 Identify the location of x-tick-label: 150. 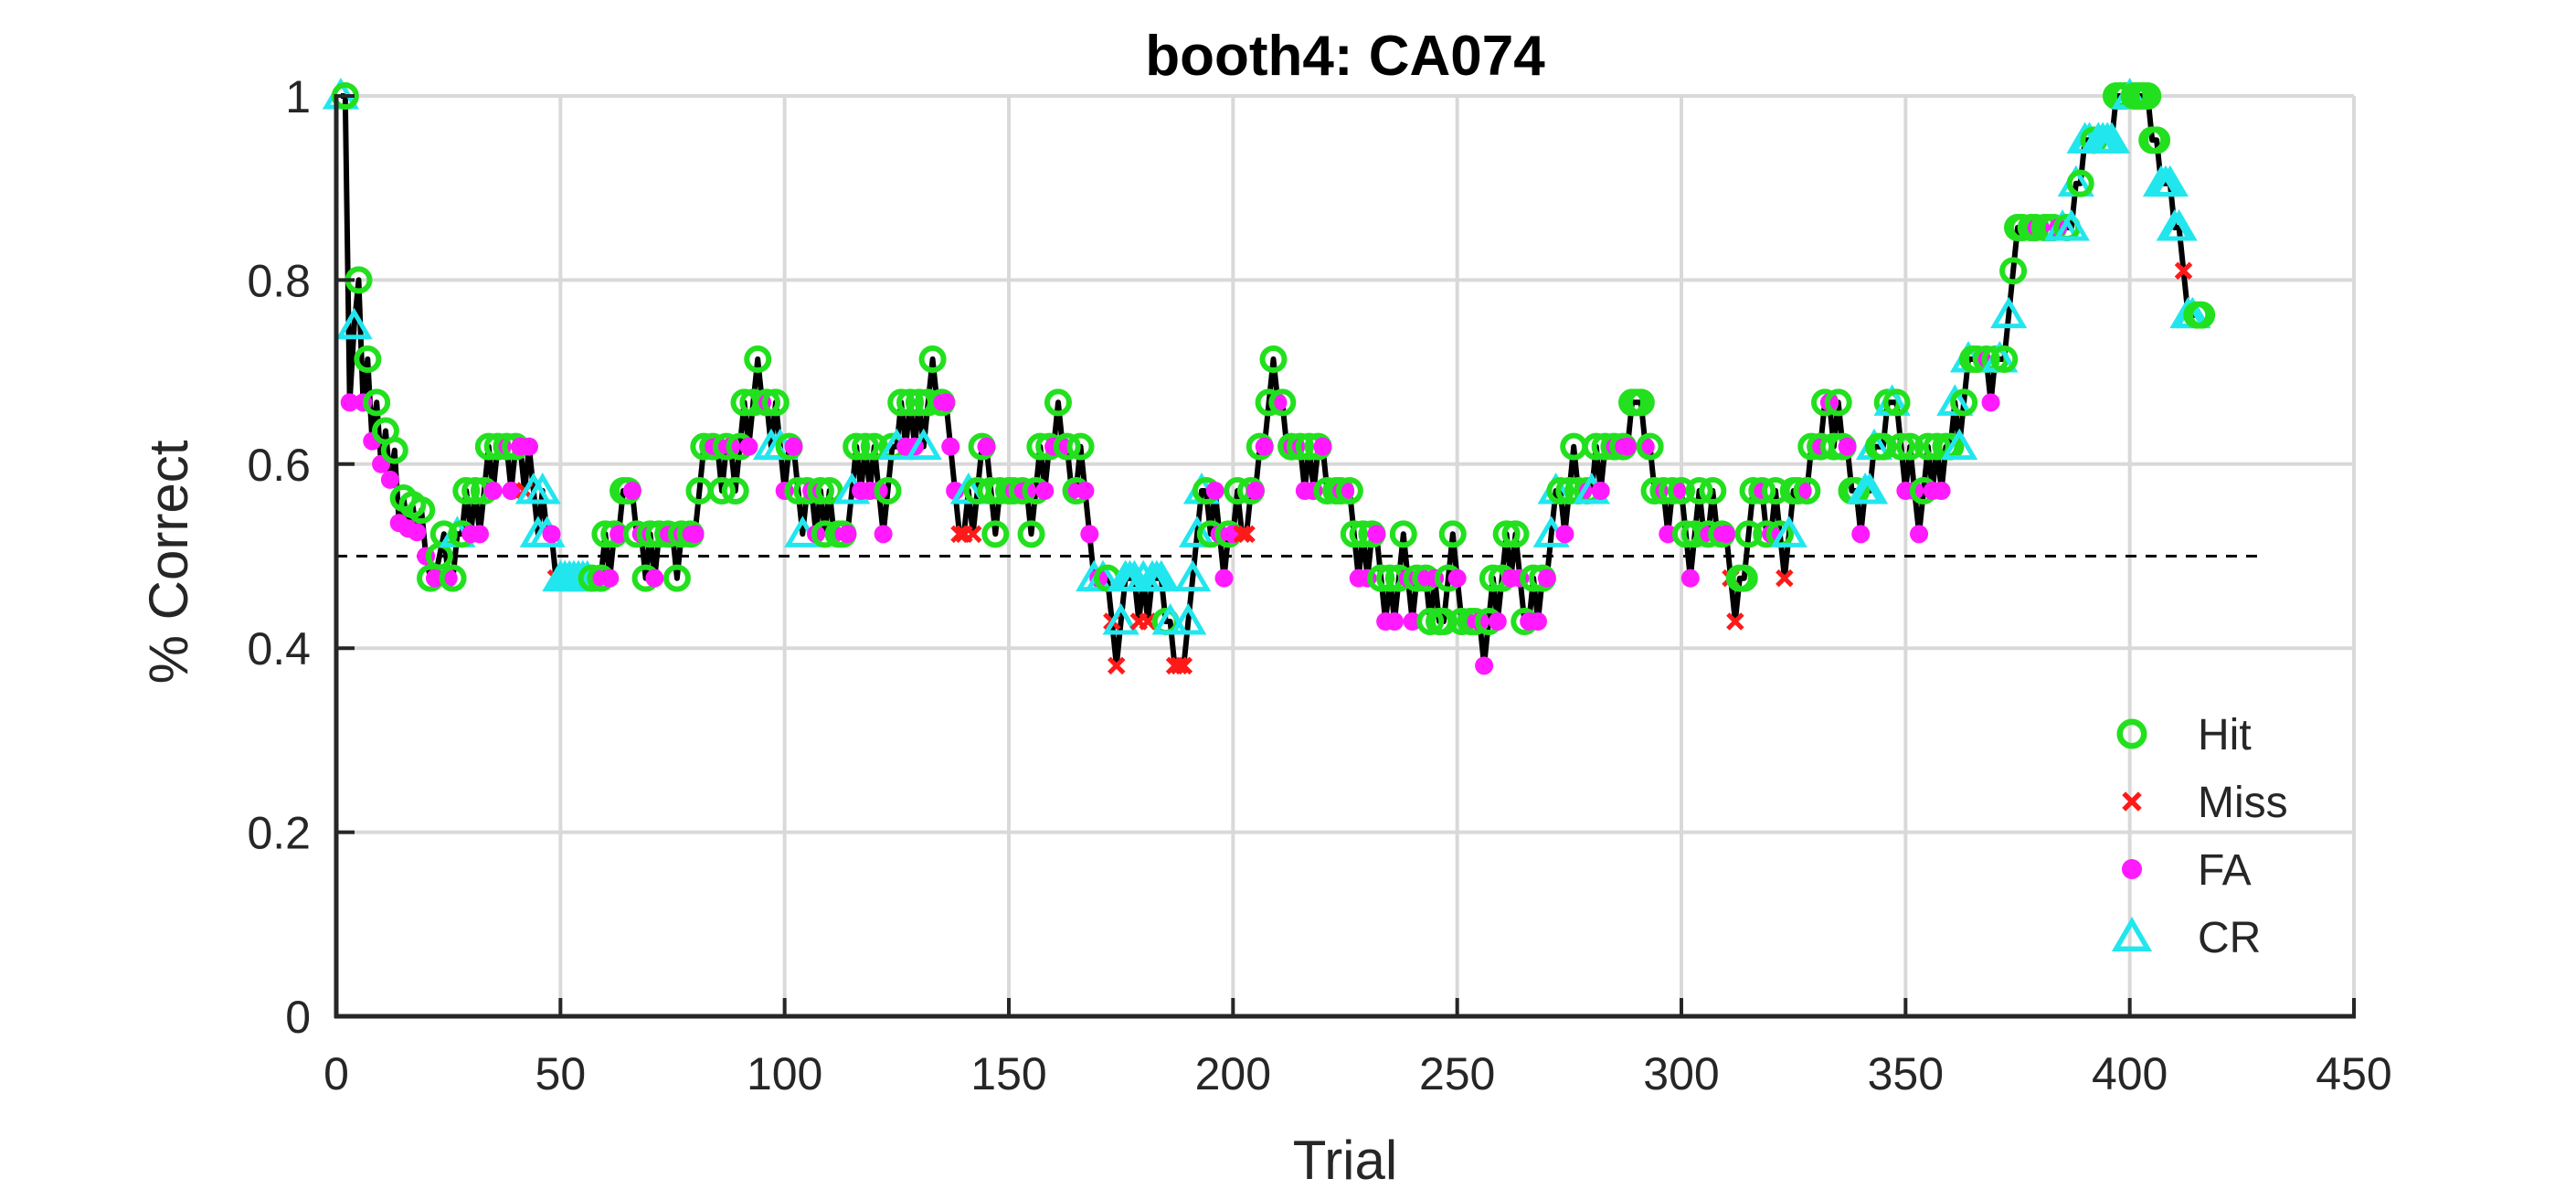
(1008, 1074).